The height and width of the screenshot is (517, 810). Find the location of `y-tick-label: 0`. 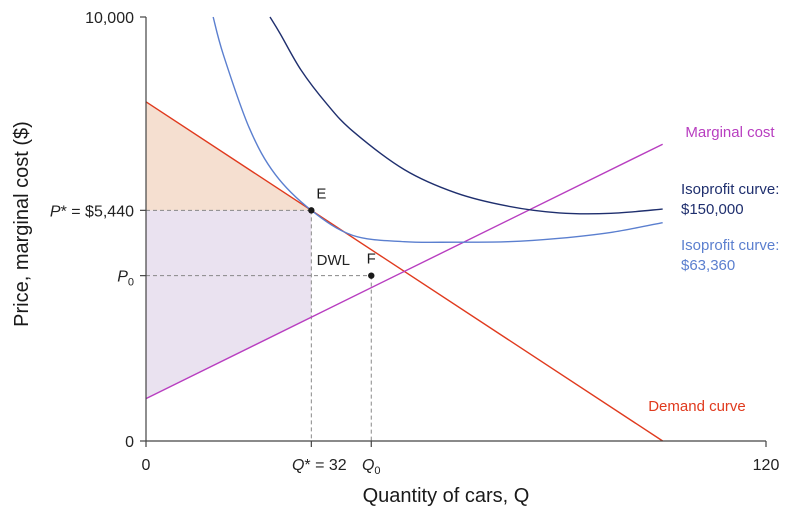

y-tick-label: 0 is located at coordinates (129, 442).